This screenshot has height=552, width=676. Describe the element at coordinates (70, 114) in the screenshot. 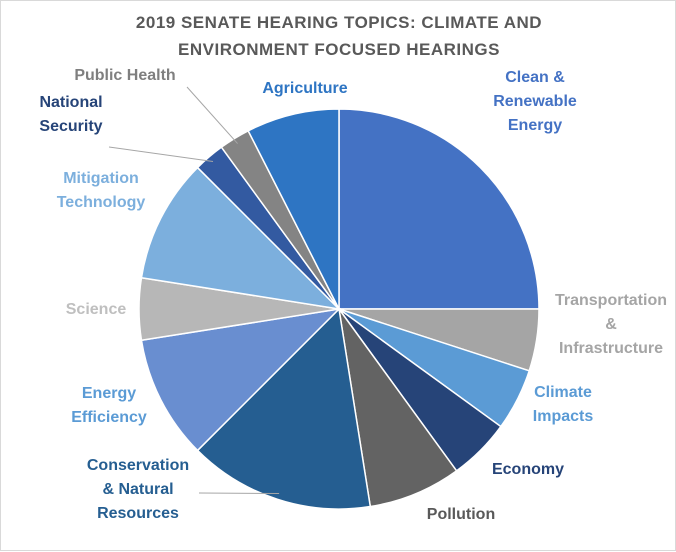

I see `slice-label-national-security: National Security` at that location.